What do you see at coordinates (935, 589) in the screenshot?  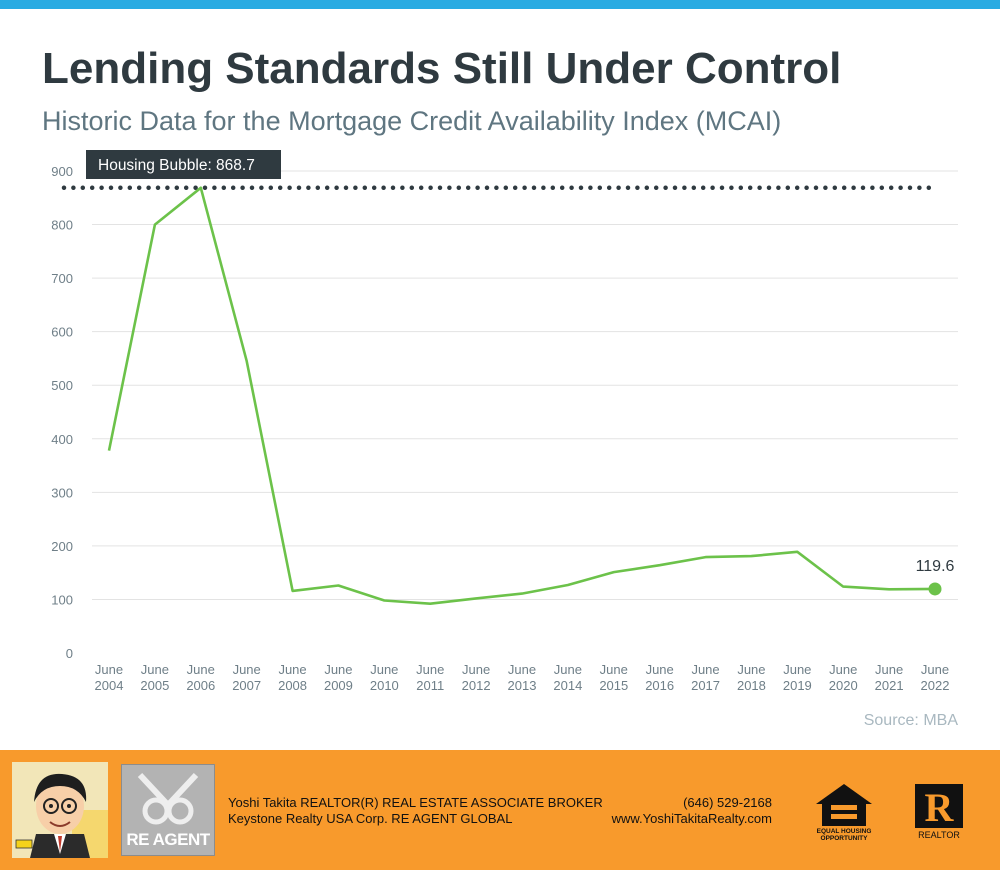 I see `end-point-marker` at bounding box center [935, 589].